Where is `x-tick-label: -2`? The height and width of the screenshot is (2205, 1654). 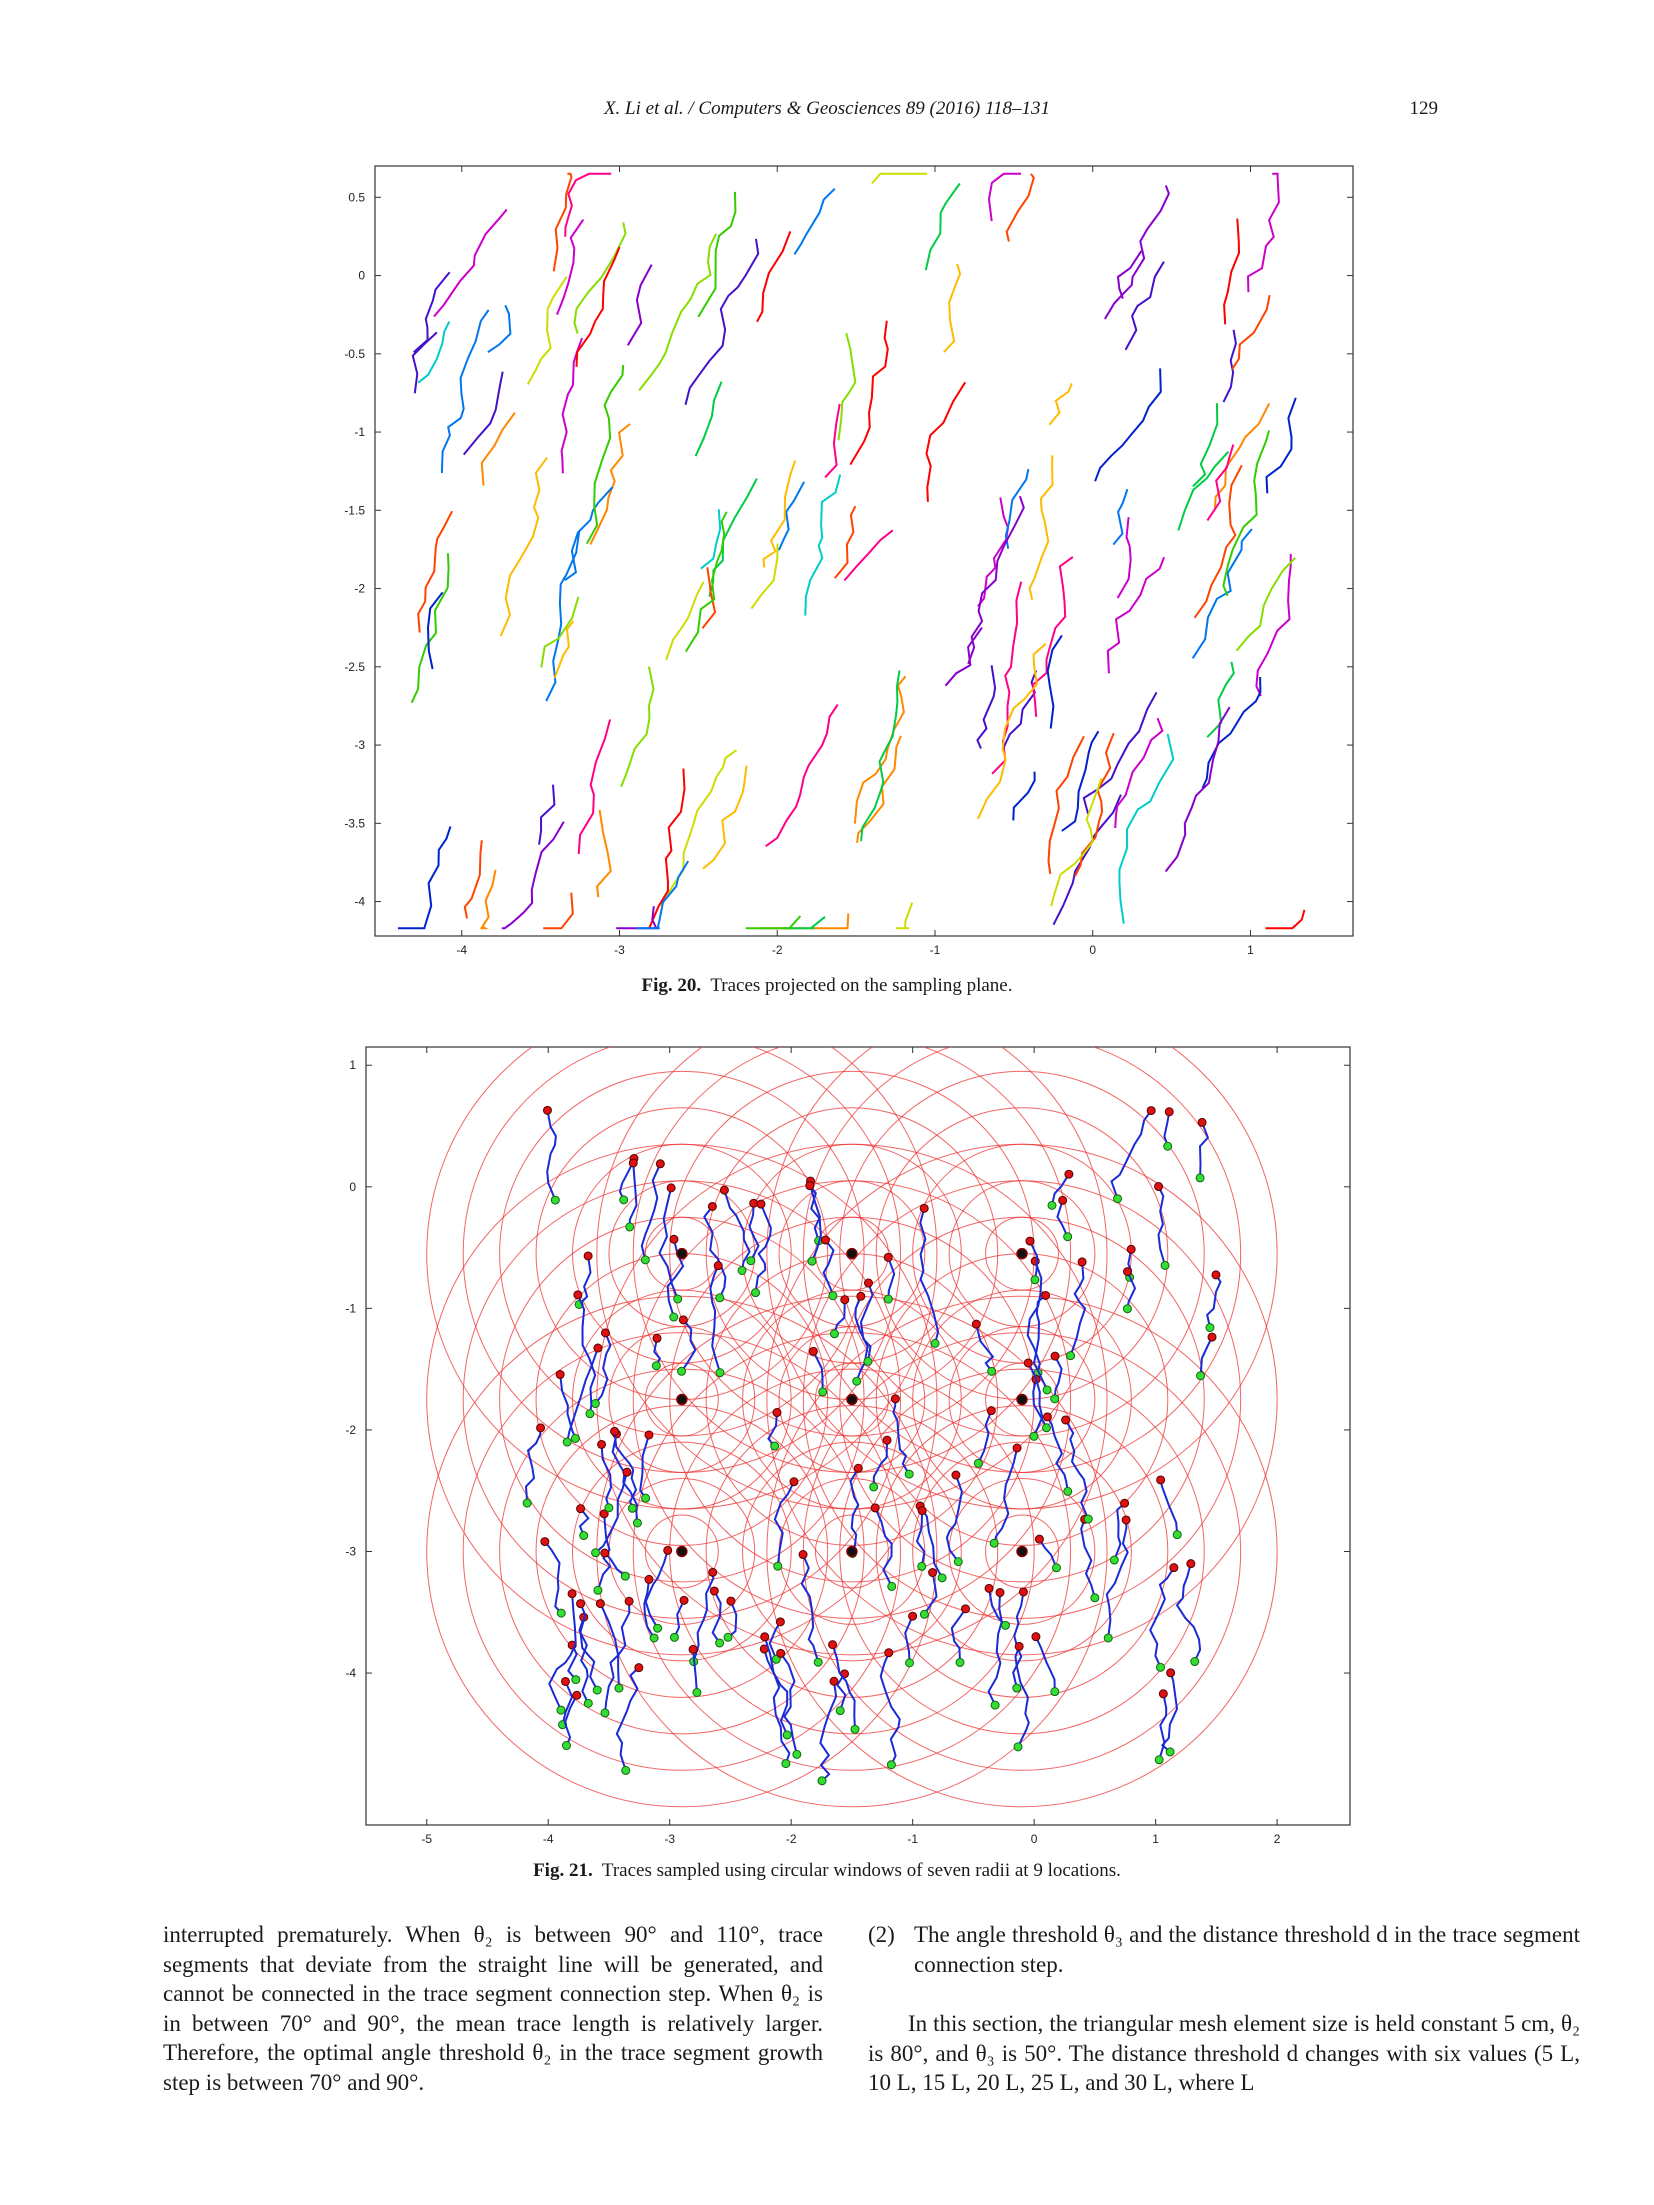
x-tick-label: -2 is located at coordinates (791, 1839).